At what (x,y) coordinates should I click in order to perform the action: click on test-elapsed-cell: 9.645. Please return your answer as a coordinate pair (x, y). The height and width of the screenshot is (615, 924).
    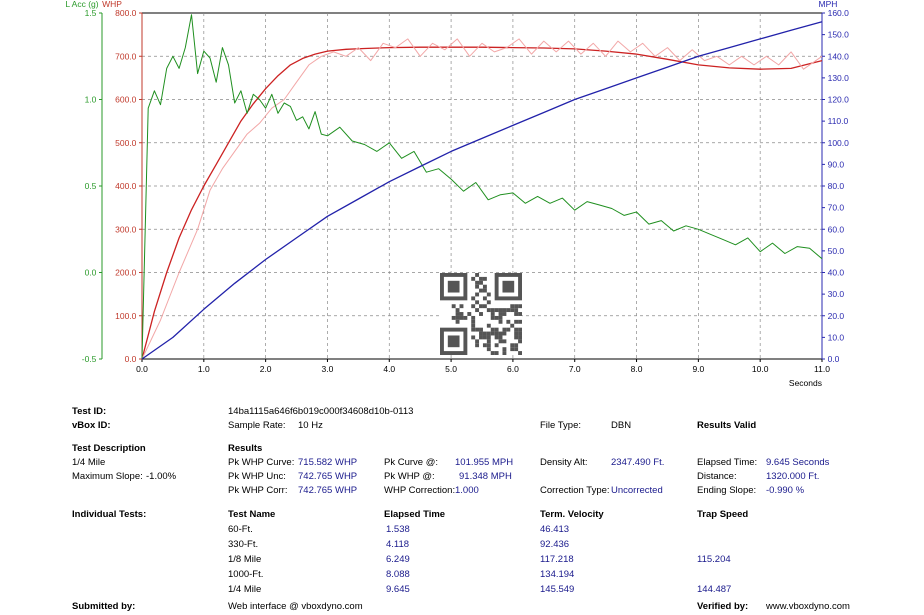
    Looking at the image, I should click on (398, 589).